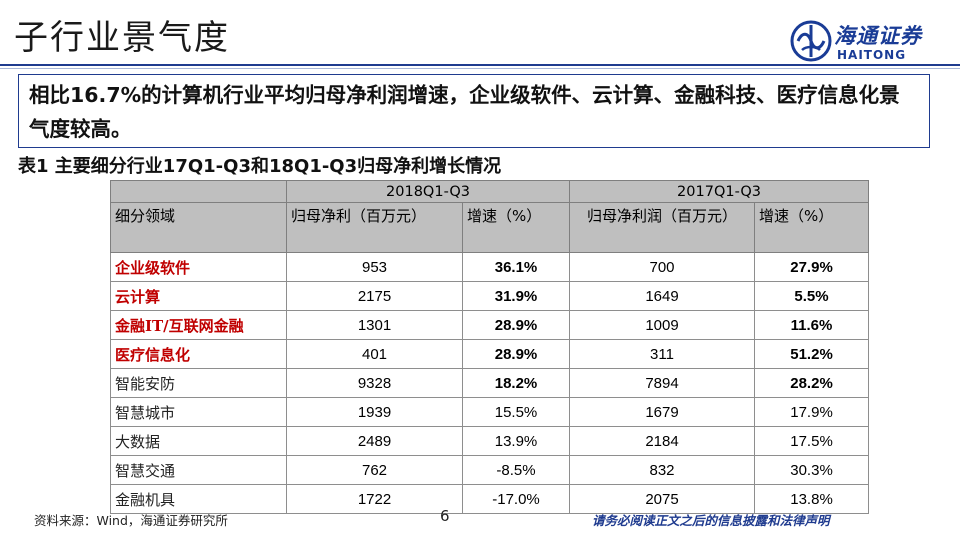  What do you see at coordinates (131, 520) in the screenshot?
I see `source-note: 资料来源：Wind，海通证券研究所` at bounding box center [131, 520].